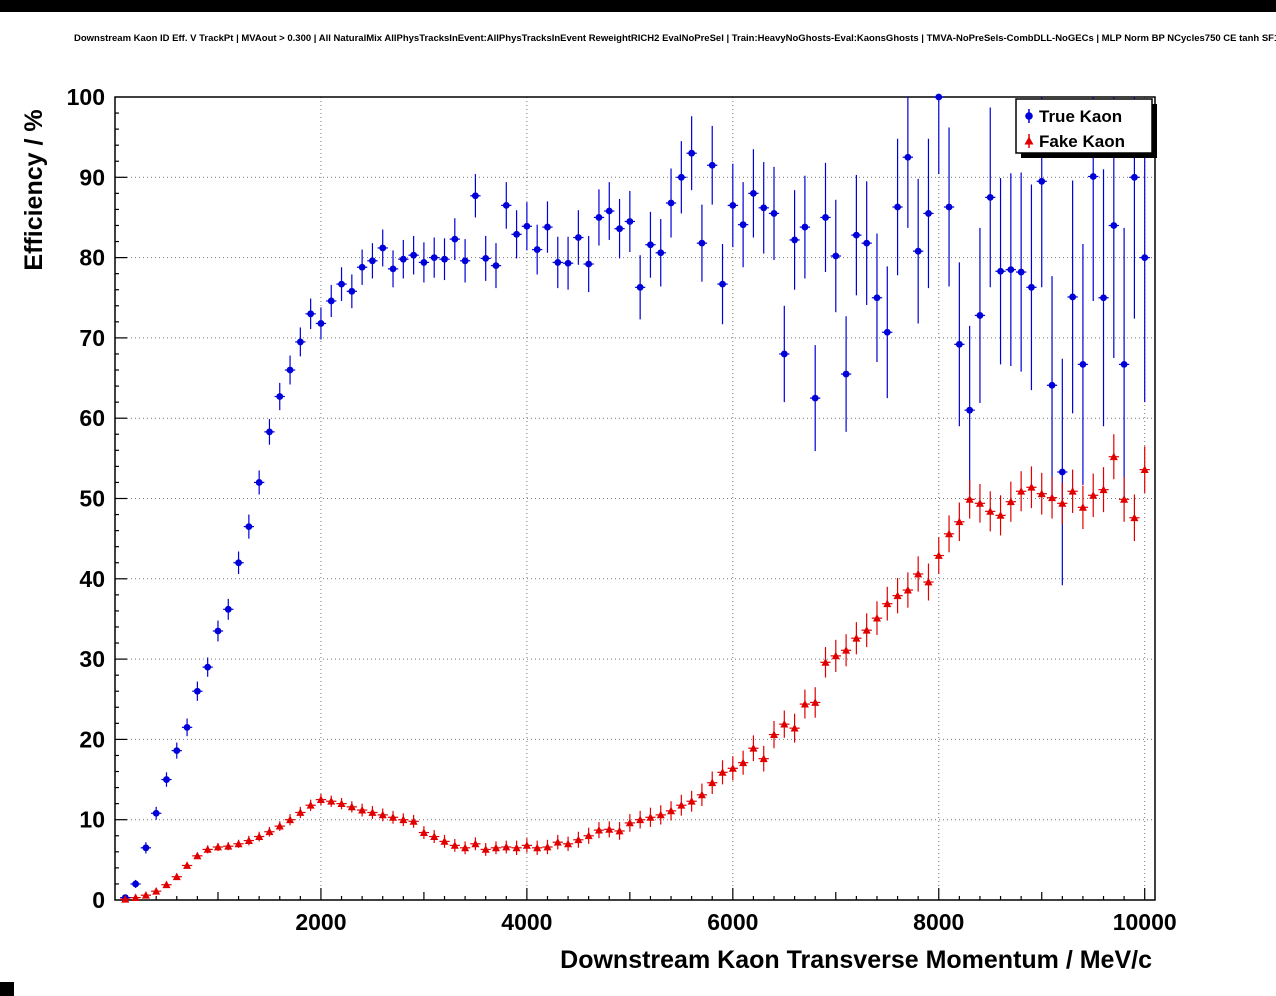 The height and width of the screenshot is (996, 1276). What do you see at coordinates (98, 900) in the screenshot?
I see `y-tick-label: 0` at bounding box center [98, 900].